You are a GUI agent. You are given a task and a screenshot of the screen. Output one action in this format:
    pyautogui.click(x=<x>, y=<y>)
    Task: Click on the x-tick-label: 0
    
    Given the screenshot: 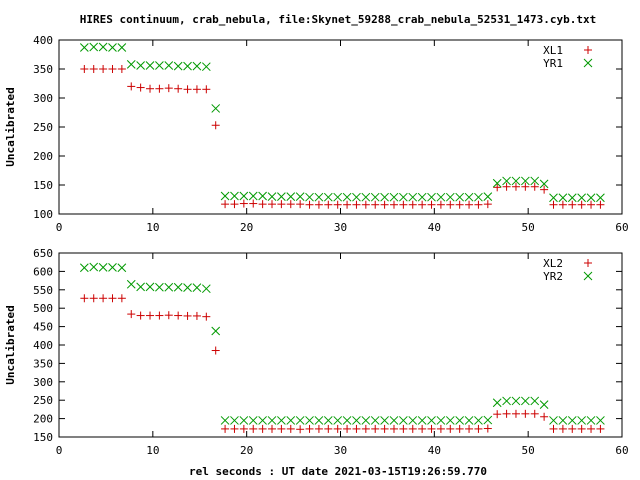 What is the action you would take?
    pyautogui.click(x=59, y=227)
    